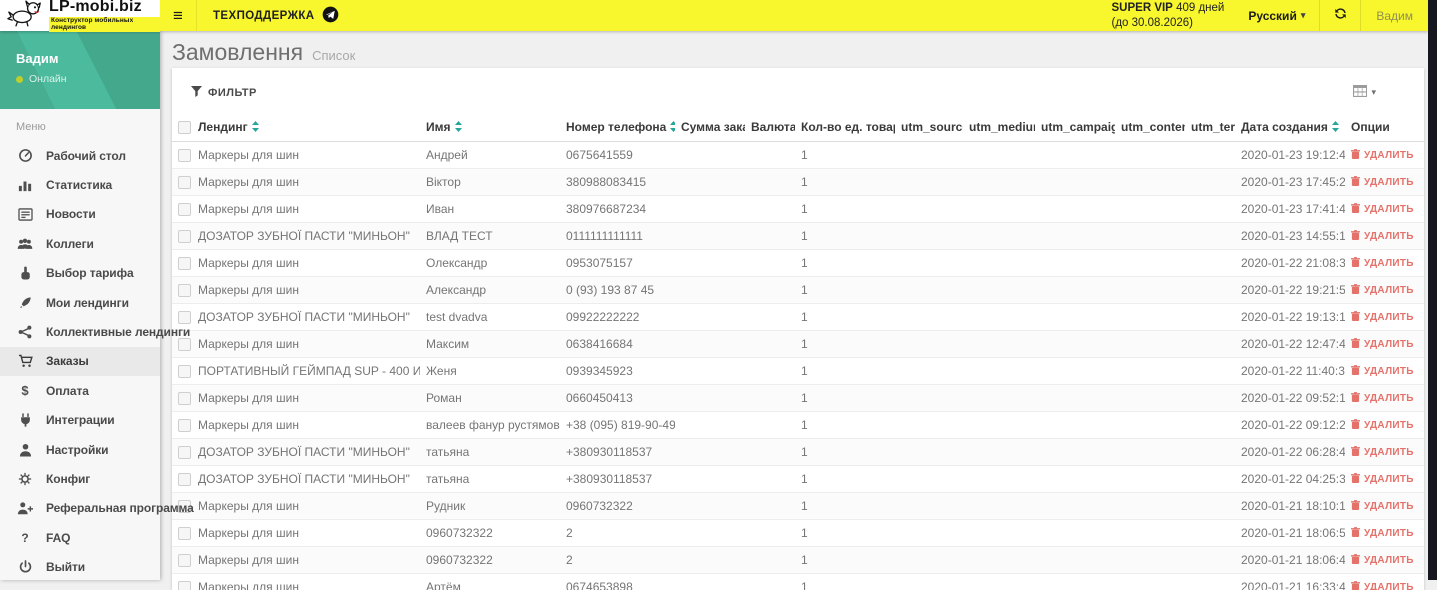 This screenshot has height=590, width=1437. I want to click on column-header-name: Имя, so click(490, 127).